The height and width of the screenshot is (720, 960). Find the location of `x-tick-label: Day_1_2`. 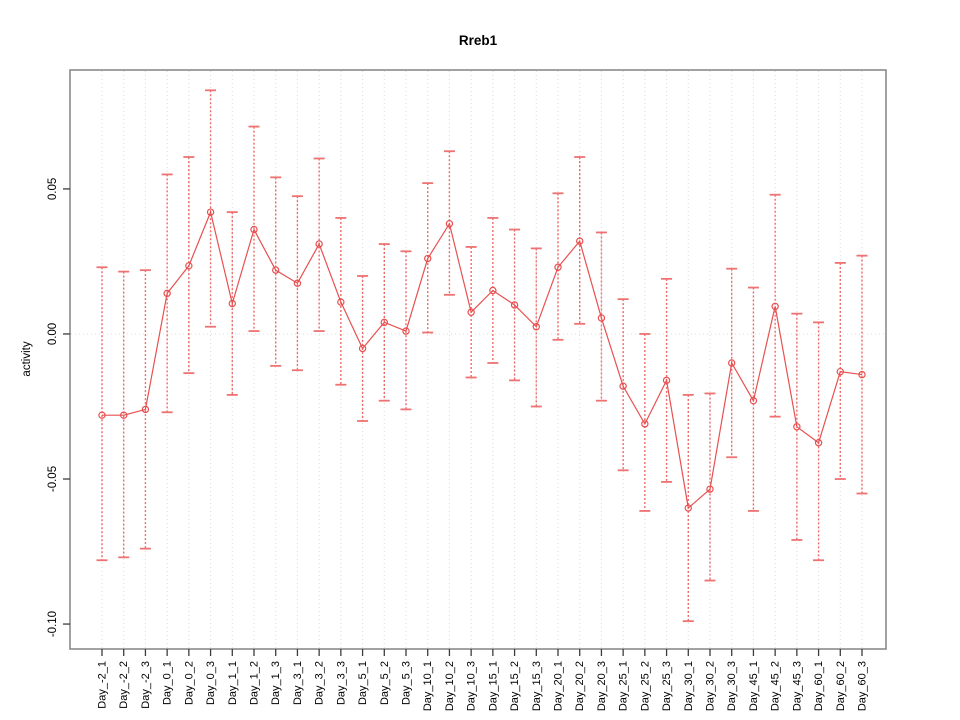

x-tick-label: Day_1_2 is located at coordinates (255, 683).